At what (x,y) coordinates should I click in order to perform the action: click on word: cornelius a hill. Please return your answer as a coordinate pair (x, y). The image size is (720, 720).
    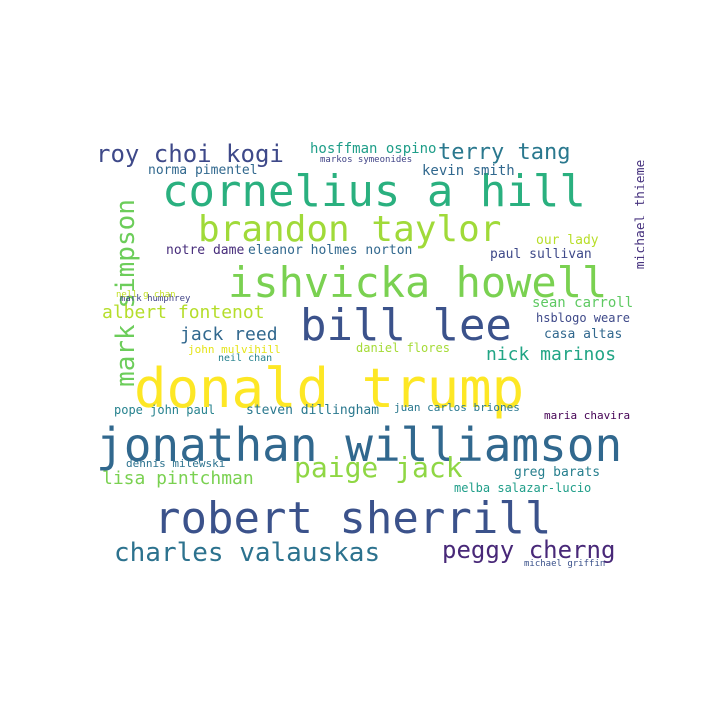
    Looking at the image, I should click on (374, 191).